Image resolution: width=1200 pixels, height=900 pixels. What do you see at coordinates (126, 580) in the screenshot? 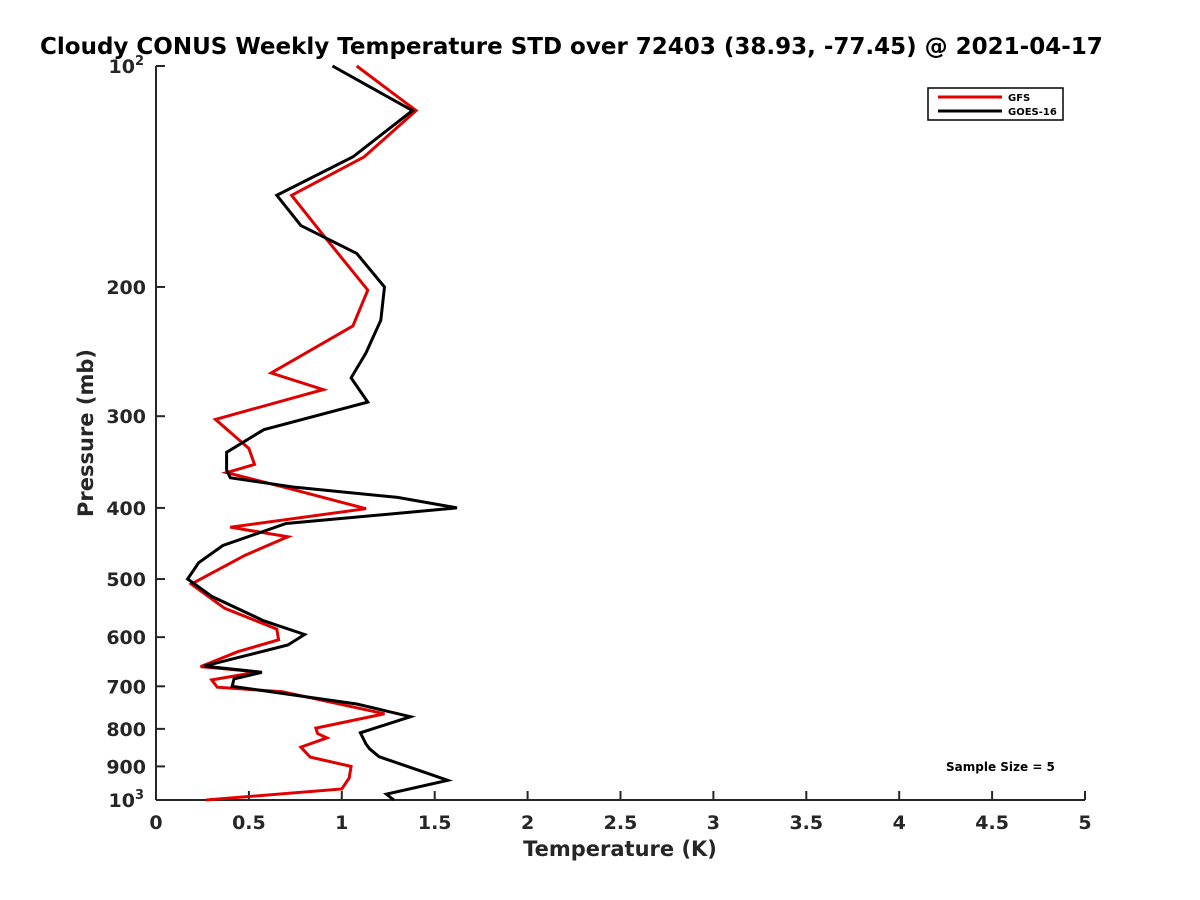
I see `y-tick-label: 500` at bounding box center [126, 580].